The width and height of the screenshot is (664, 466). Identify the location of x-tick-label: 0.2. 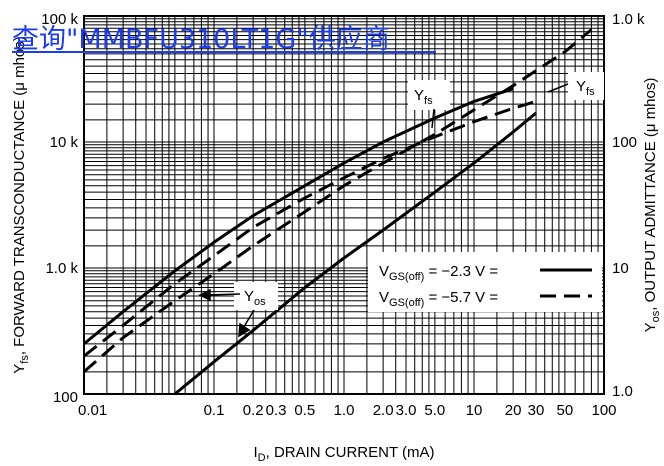
(253, 410).